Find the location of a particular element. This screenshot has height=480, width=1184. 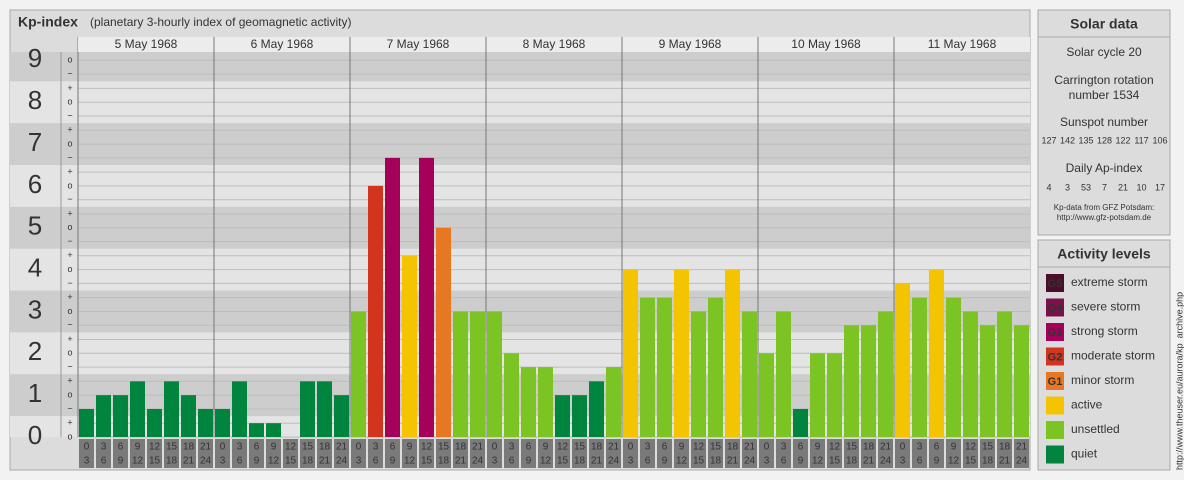

day-label: 11 May 1968 is located at coordinates (962, 44).